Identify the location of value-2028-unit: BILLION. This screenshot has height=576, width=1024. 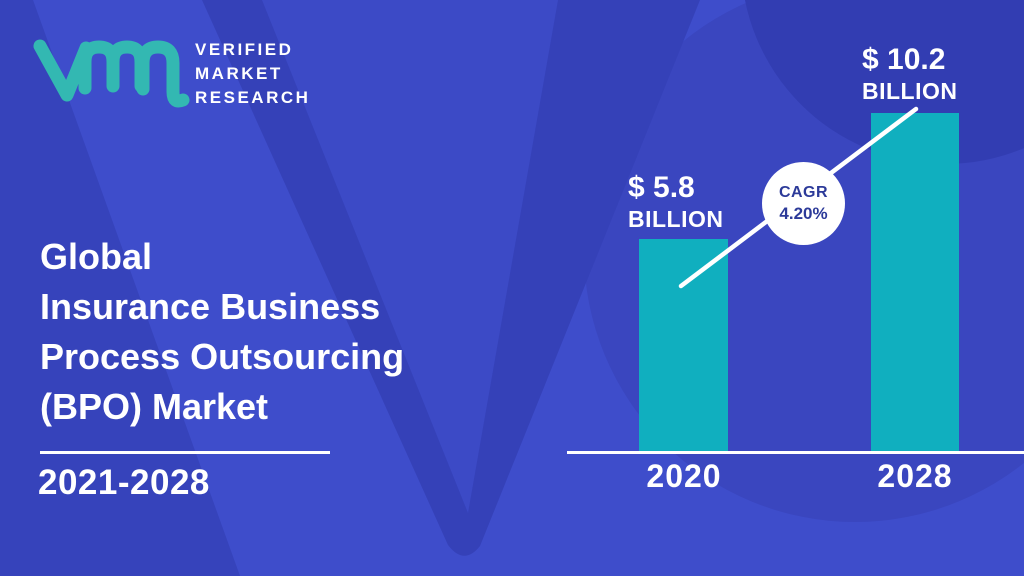
(910, 91).